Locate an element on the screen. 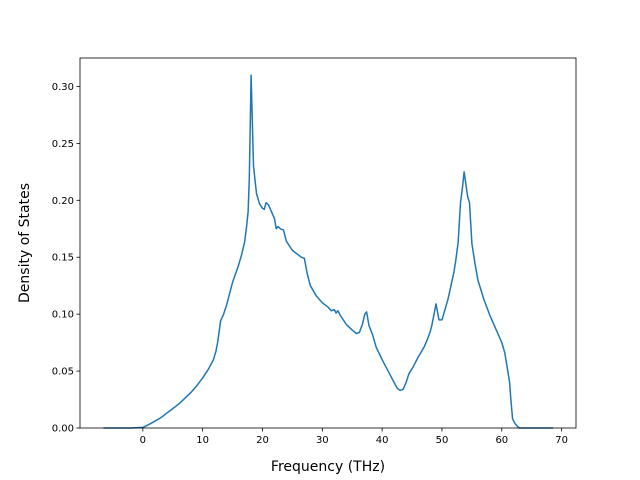 This screenshot has height=480, width=640. y-tick-label: 0.00 is located at coordinates (63, 429).